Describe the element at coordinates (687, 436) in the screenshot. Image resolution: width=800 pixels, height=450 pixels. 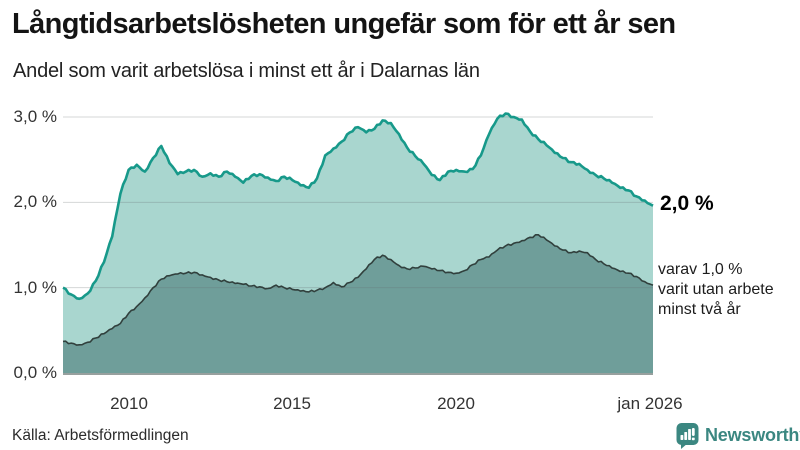
I see `newsworthy-logo-icon` at that location.